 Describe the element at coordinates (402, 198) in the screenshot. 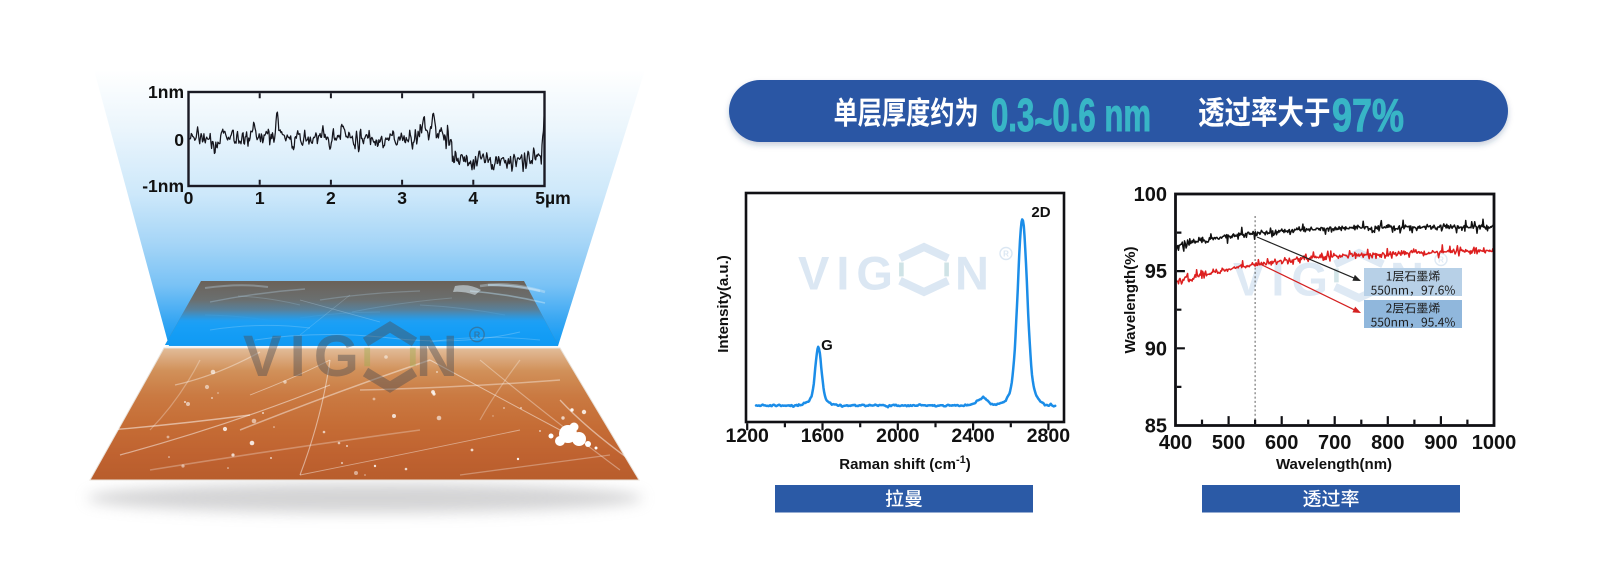

I see `svg-text: 3` at that location.